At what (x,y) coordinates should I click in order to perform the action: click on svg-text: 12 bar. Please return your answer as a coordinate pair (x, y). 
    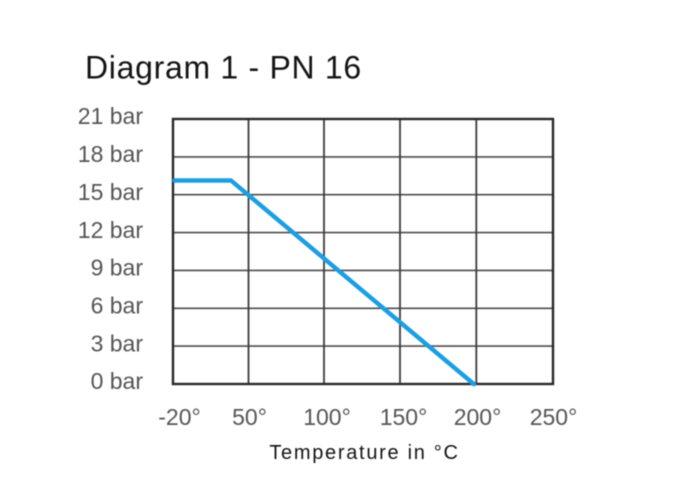
    Looking at the image, I should click on (111, 230).